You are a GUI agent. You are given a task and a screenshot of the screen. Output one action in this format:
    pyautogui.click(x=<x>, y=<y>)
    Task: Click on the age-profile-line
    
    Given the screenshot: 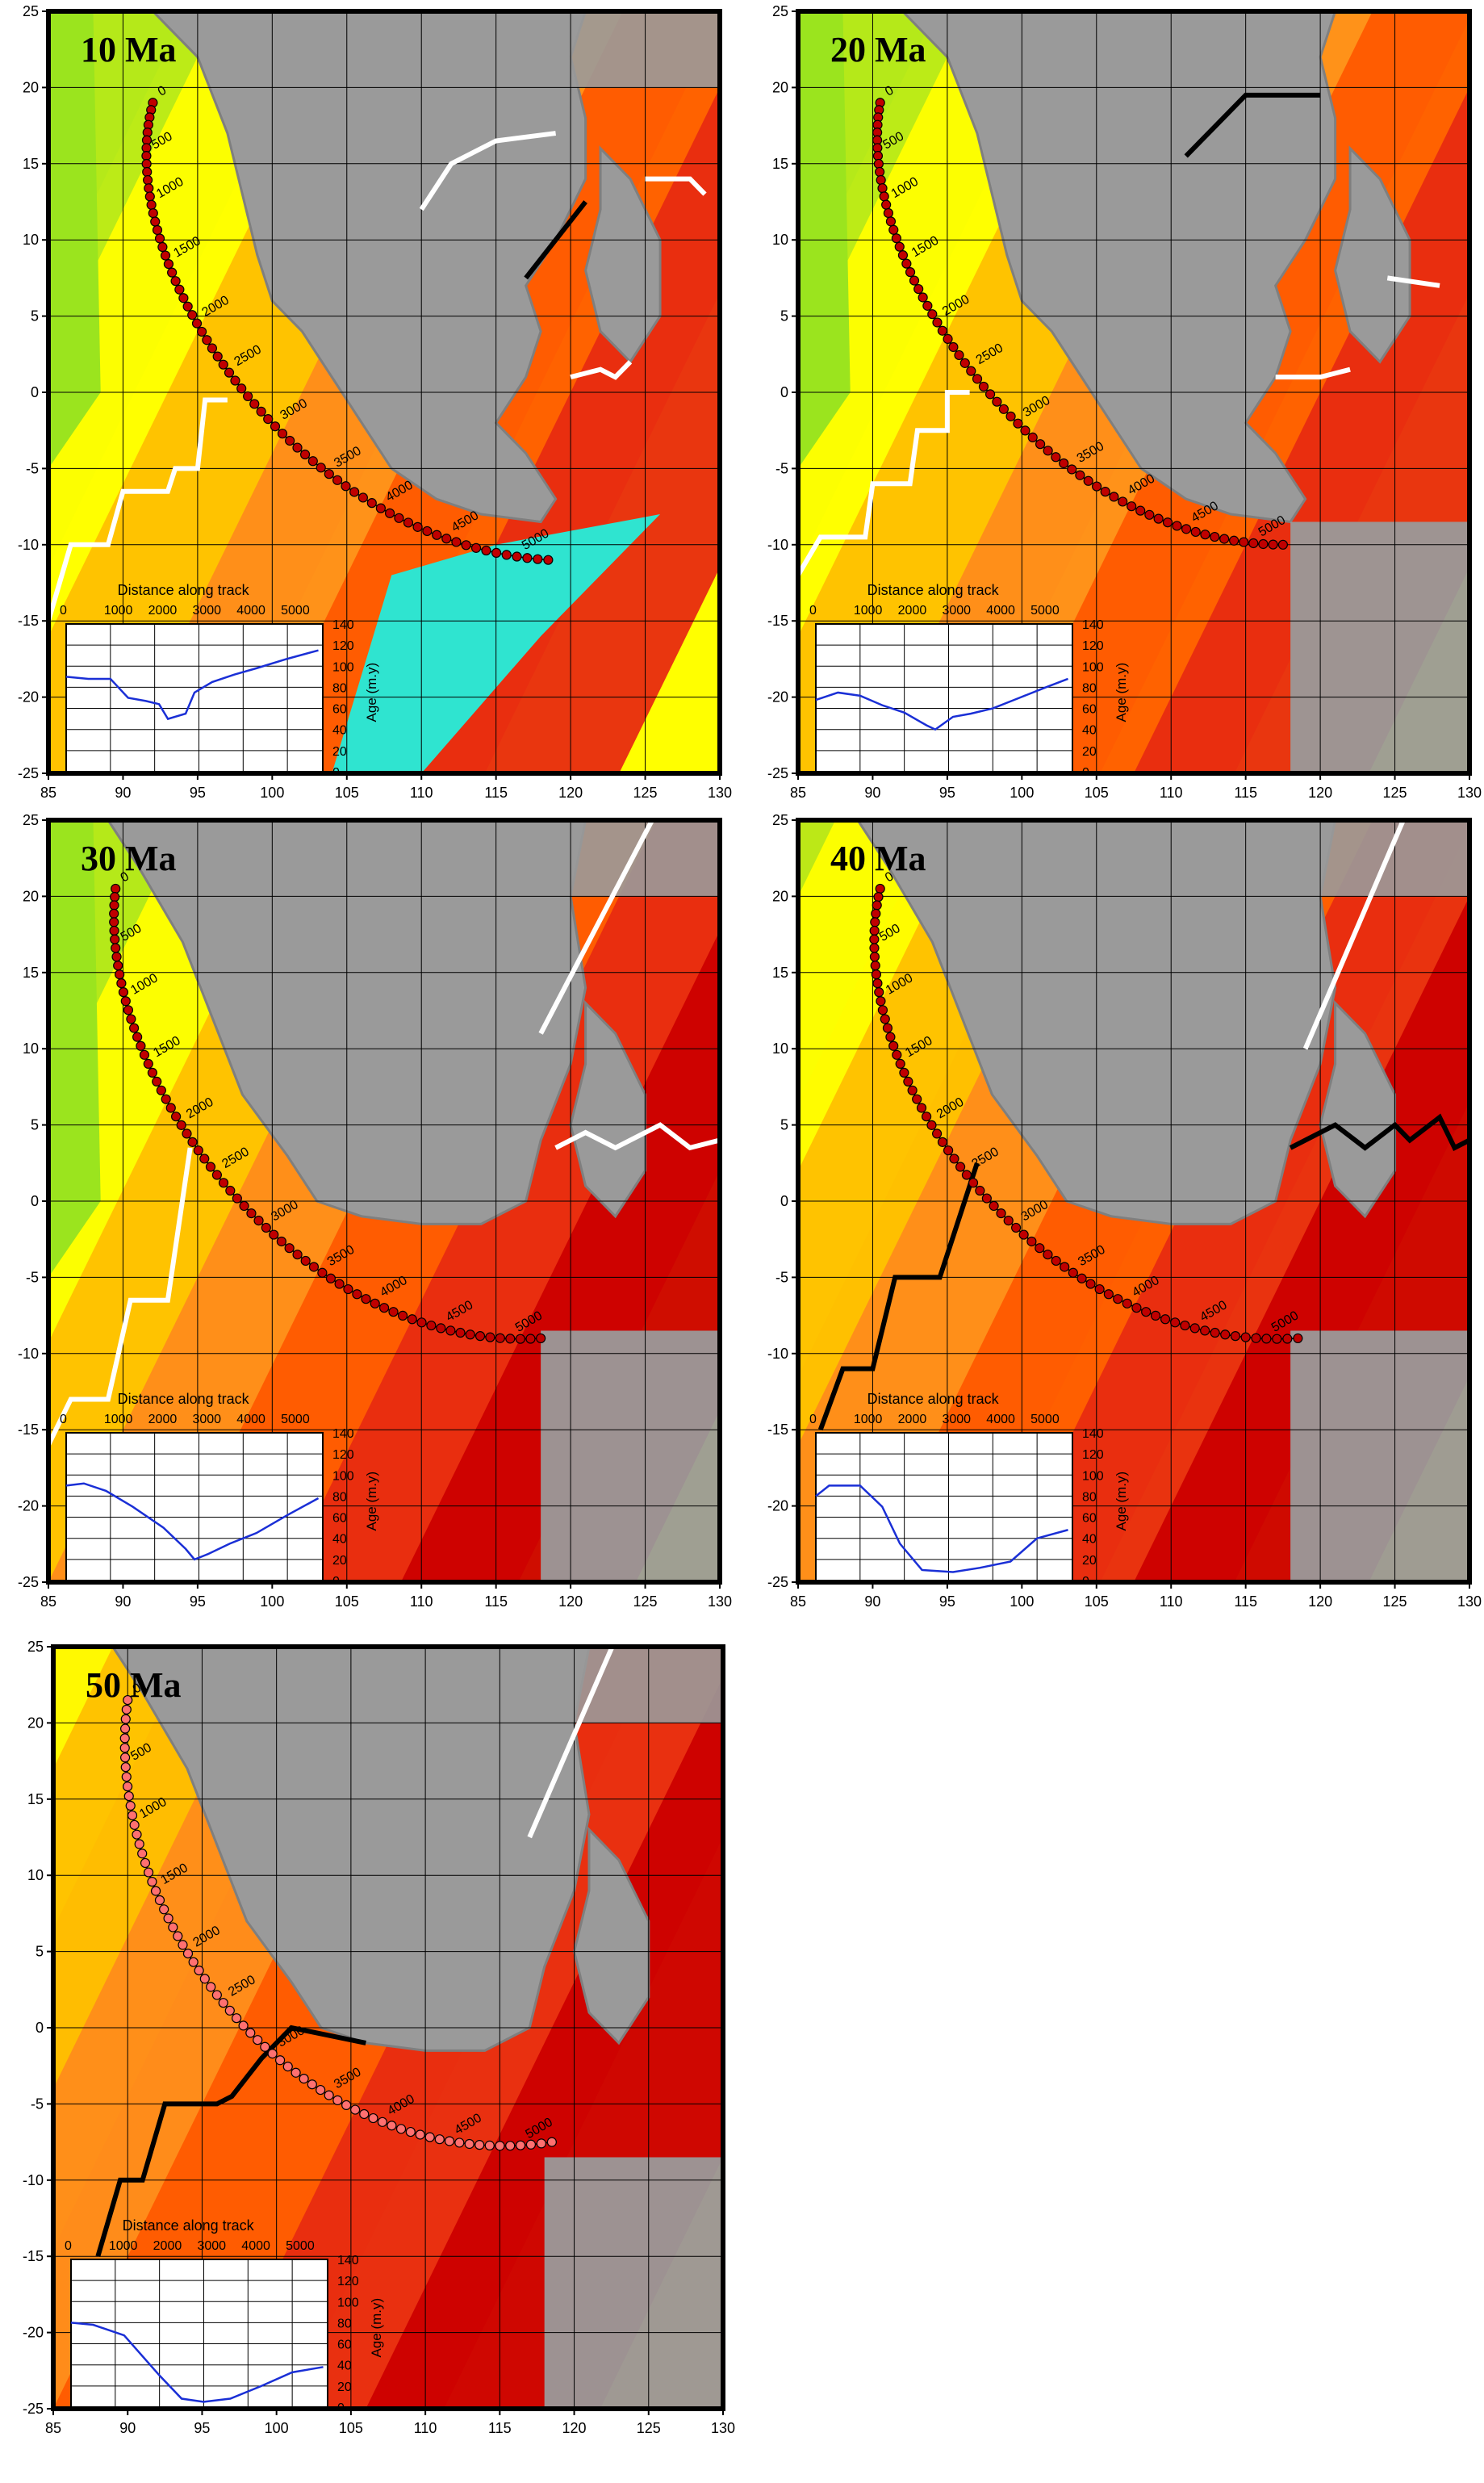 What is the action you would take?
    pyautogui.click(x=192, y=685)
    